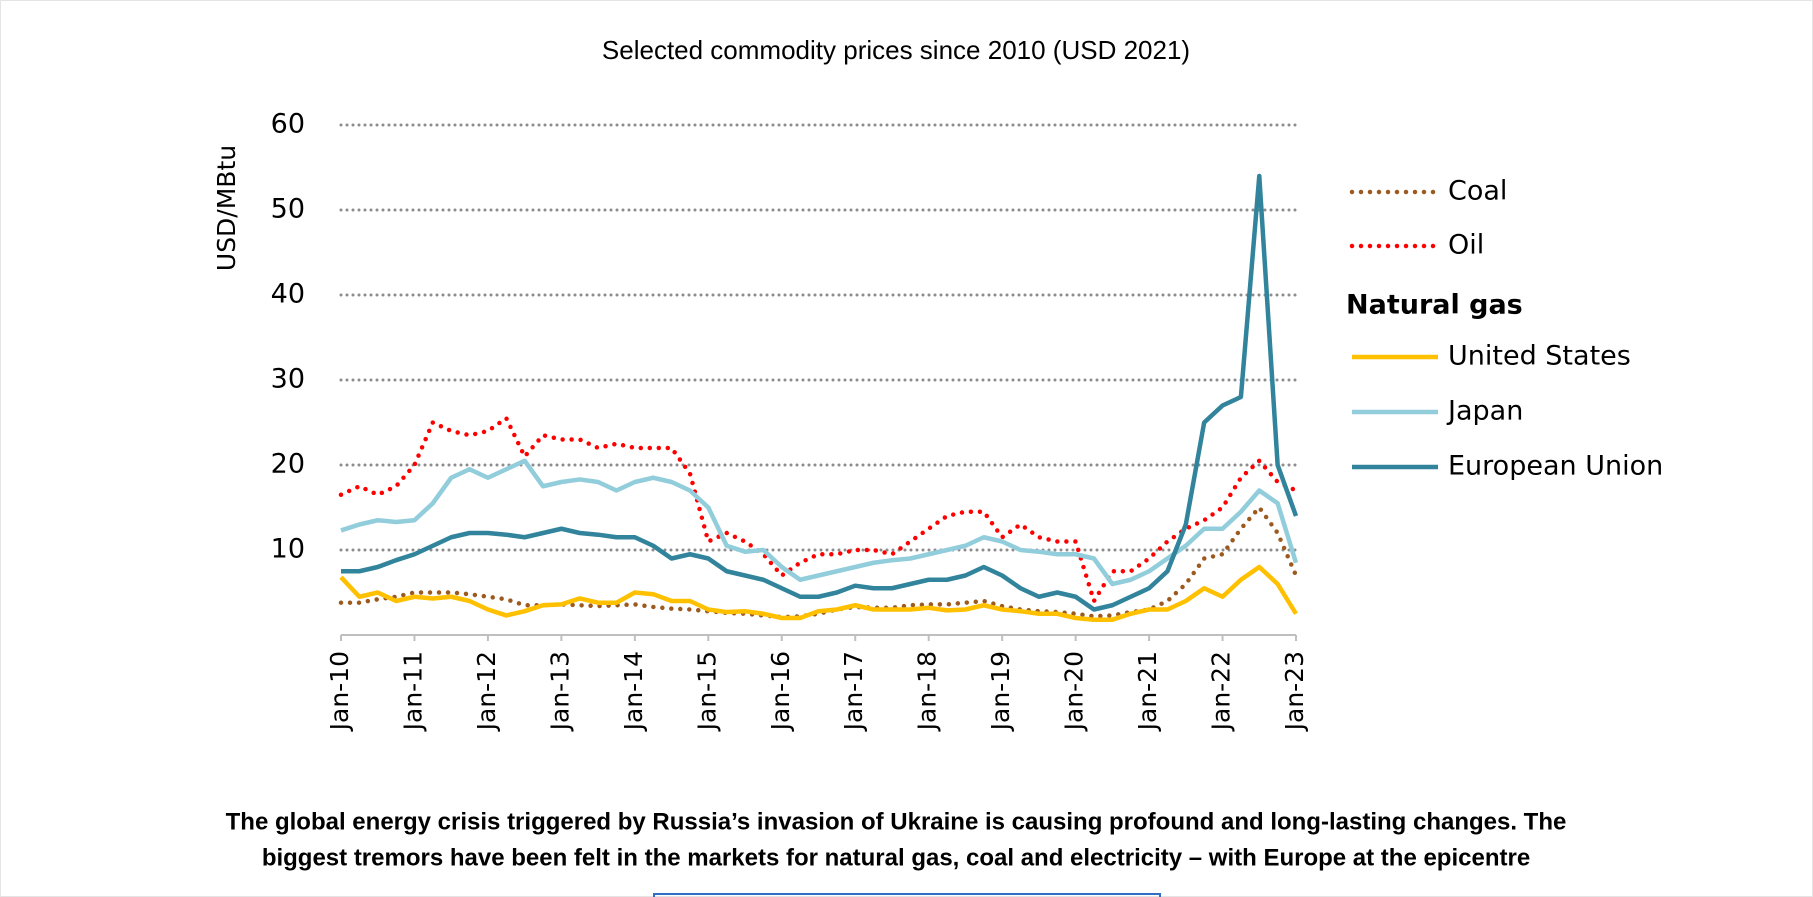  What do you see at coordinates (853, 691) in the screenshot?
I see `x-tick-label: Jan-17` at bounding box center [853, 691].